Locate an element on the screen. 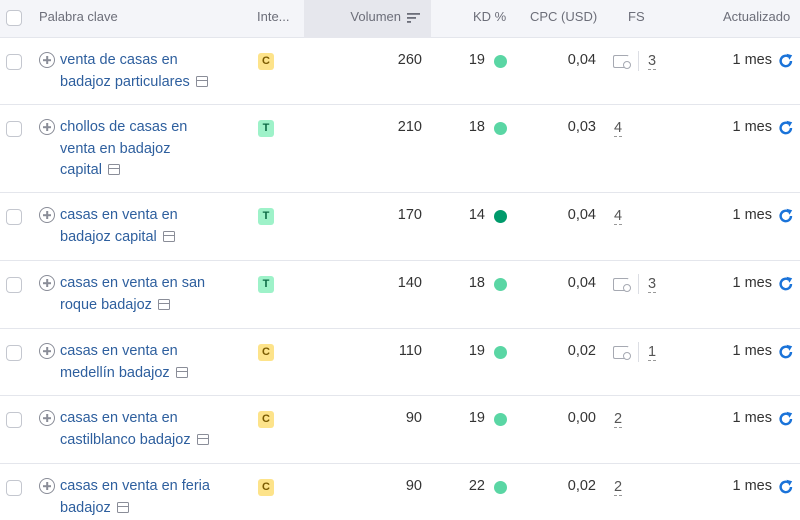  kd-value: 14 is located at coordinates (476, 215).